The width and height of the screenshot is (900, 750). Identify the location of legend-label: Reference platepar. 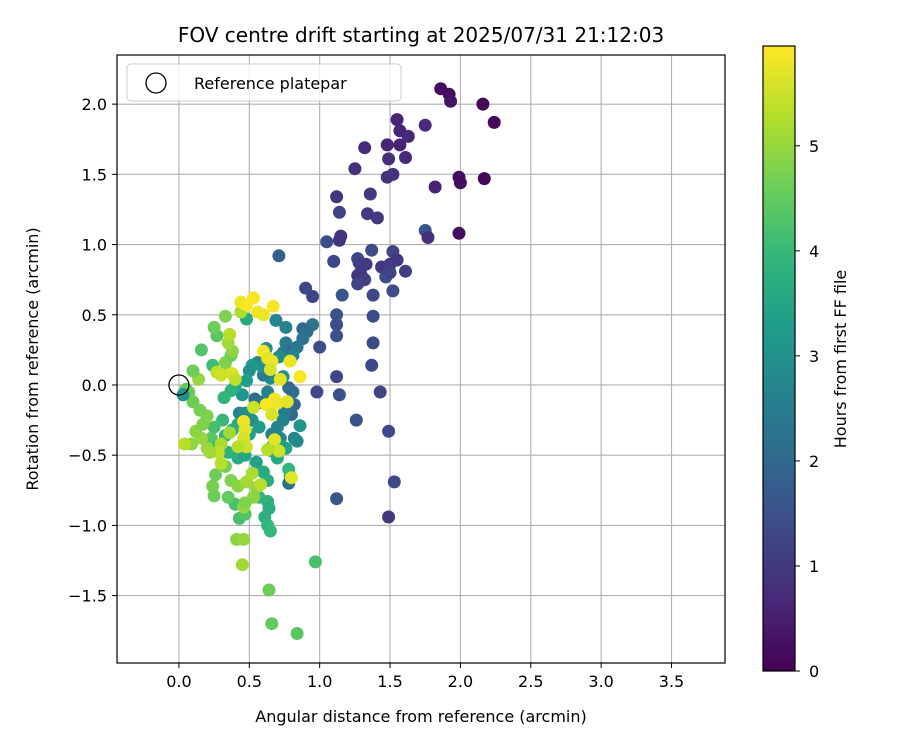
(270, 83).